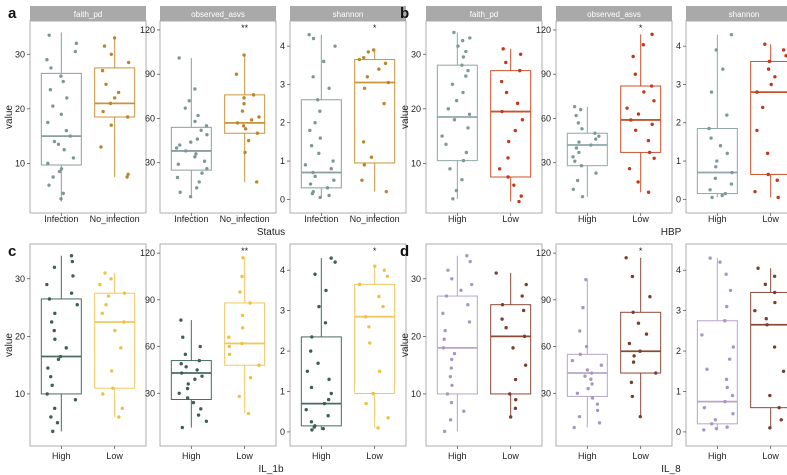 The image size is (787, 475). Describe the element at coordinates (587, 456) in the screenshot. I see `x-tick-label: High` at that location.